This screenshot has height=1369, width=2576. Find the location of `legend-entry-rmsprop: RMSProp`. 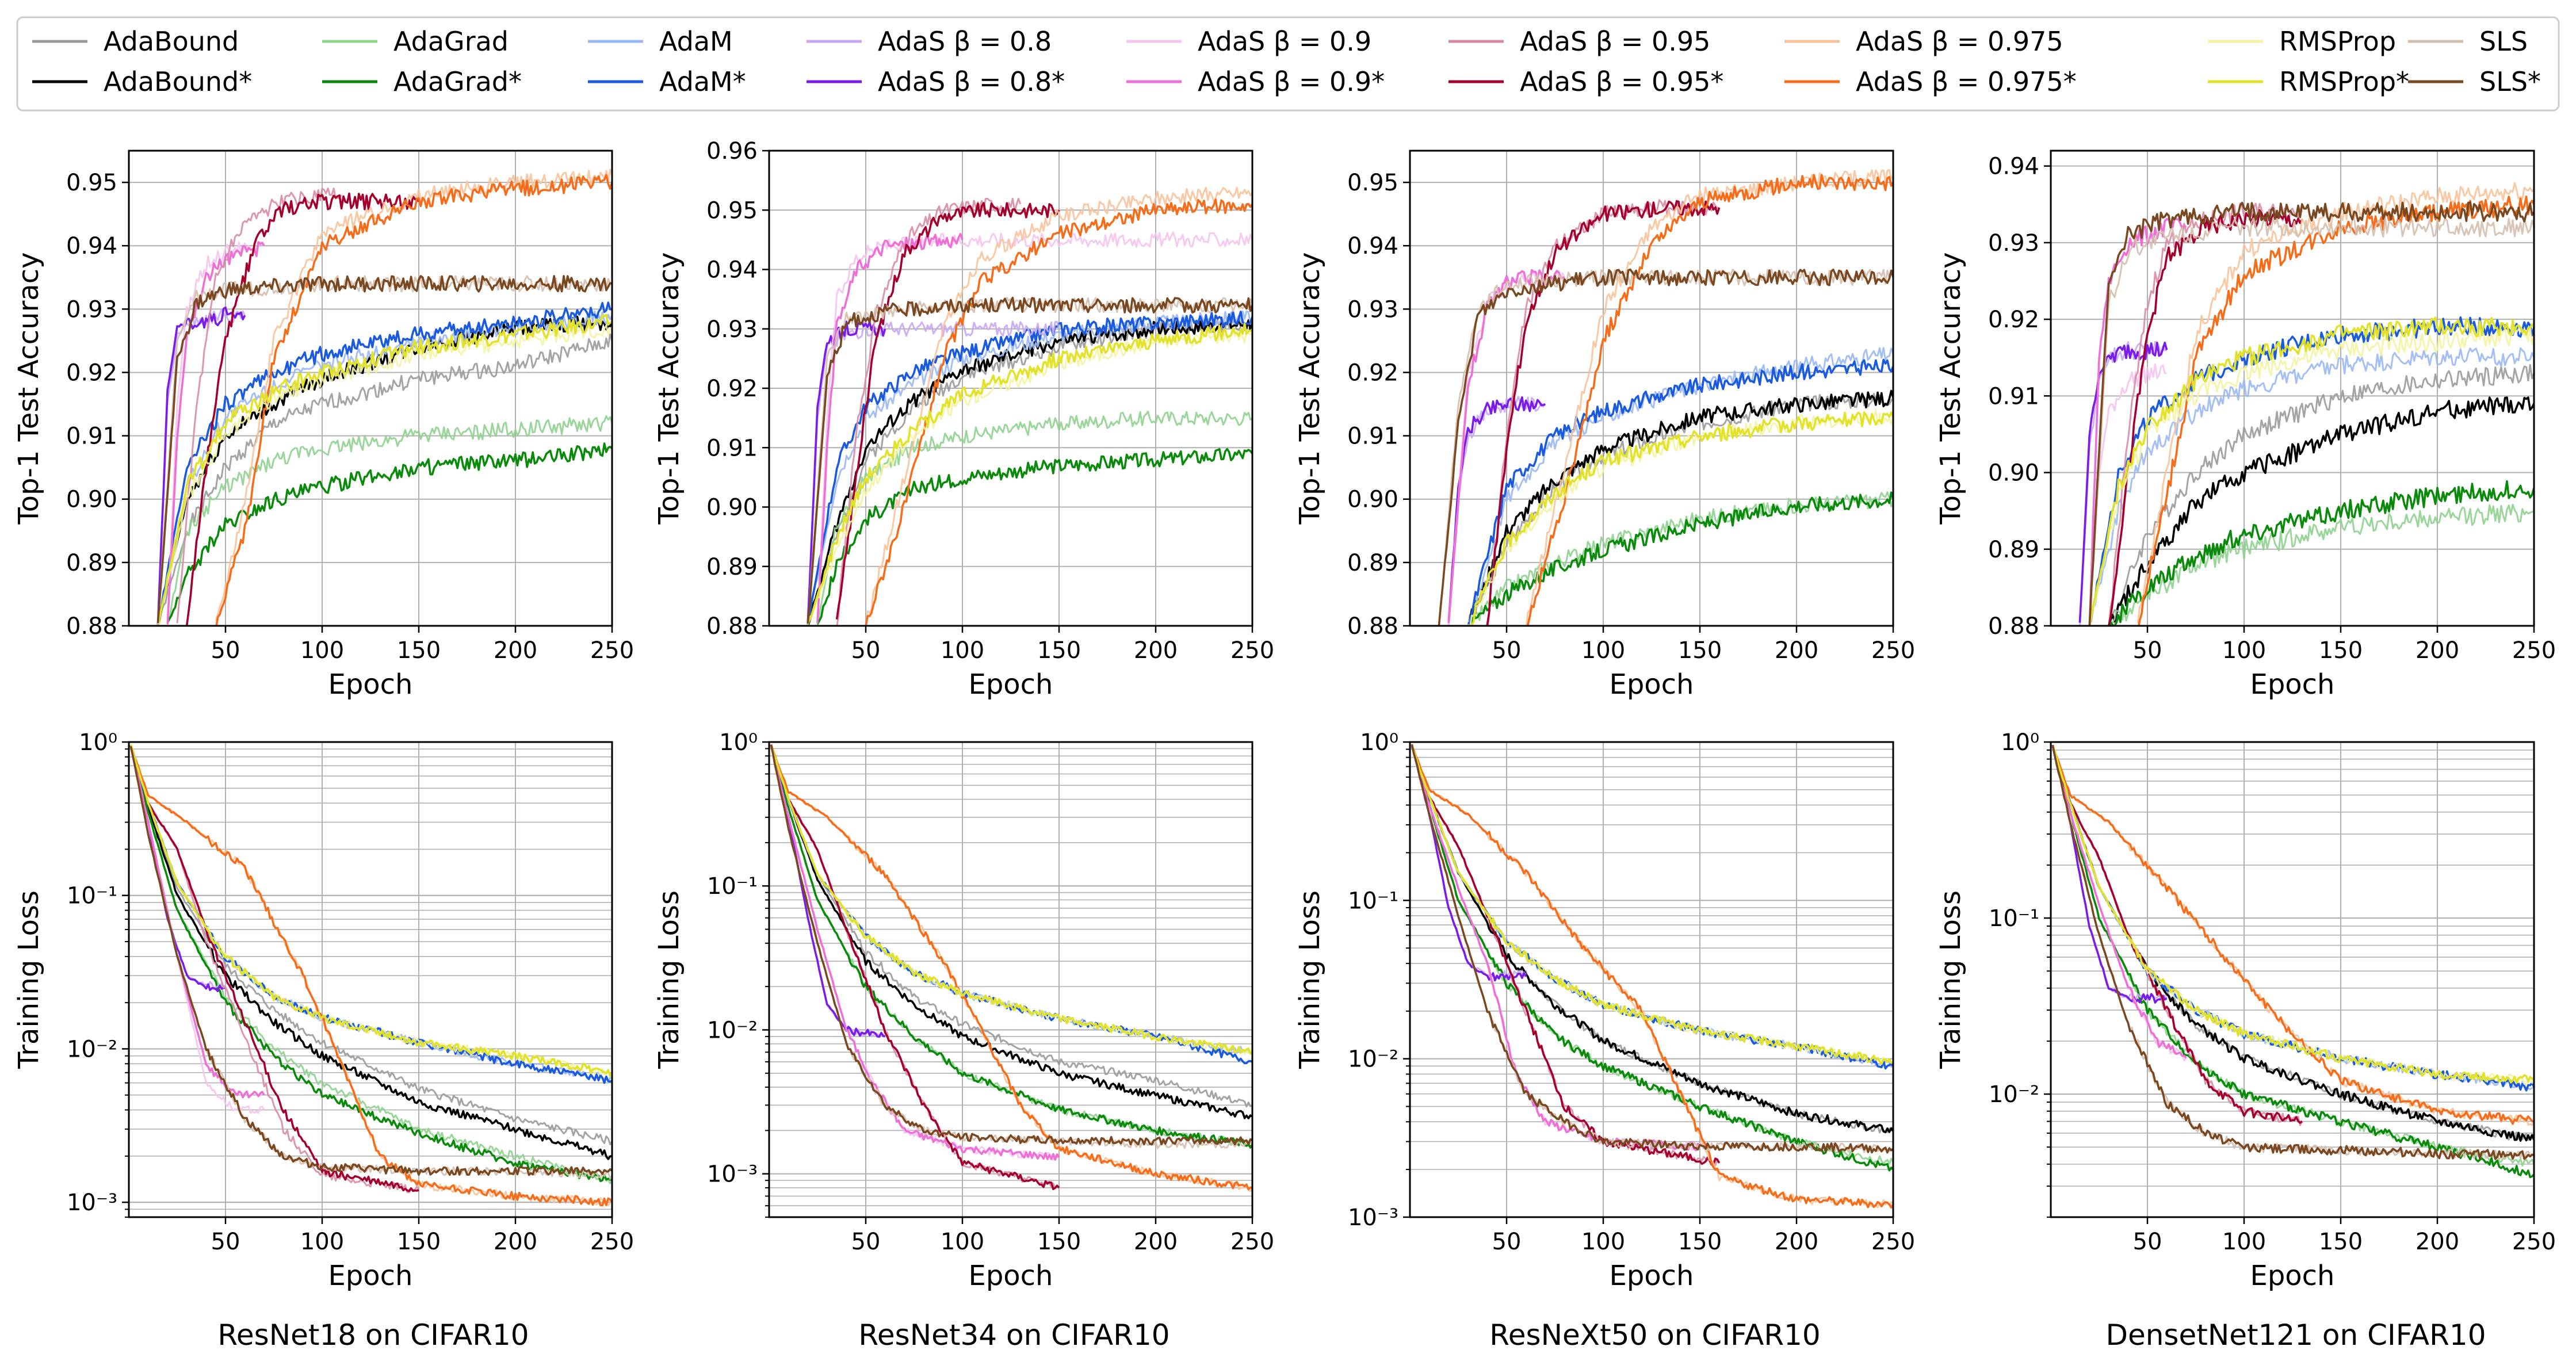

legend-entry-rmsprop: RMSProp is located at coordinates (2302, 41).